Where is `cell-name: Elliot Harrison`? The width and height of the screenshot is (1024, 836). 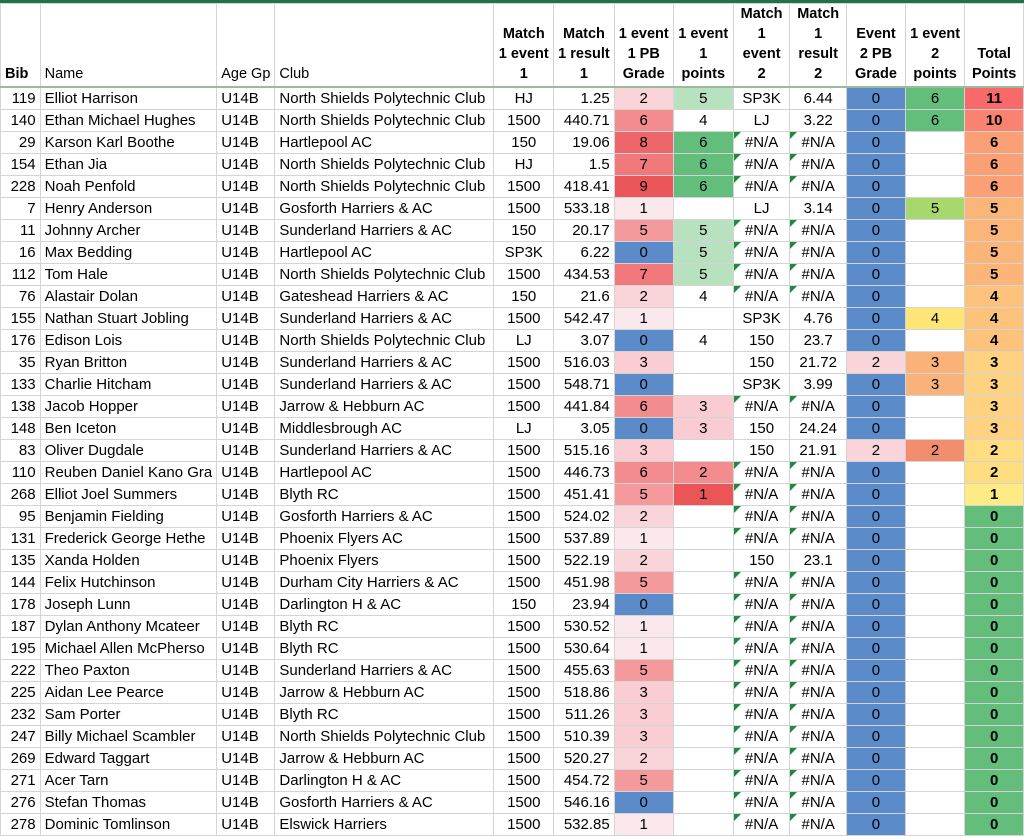 cell-name: Elliot Harrison is located at coordinates (128, 98).